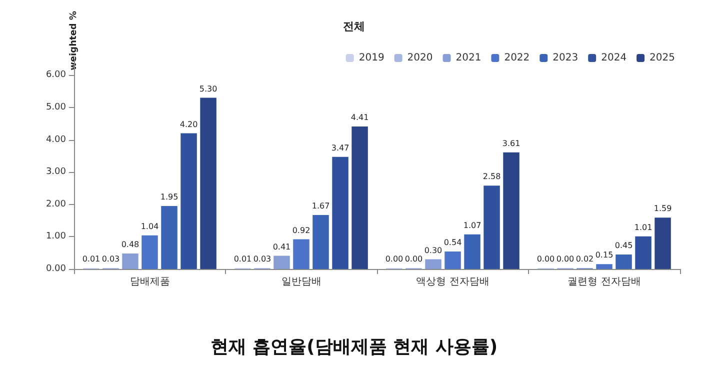 This screenshot has width=708, height=381. Describe the element at coordinates (189, 124) in the screenshot. I see `data-label: 4.20` at that location.